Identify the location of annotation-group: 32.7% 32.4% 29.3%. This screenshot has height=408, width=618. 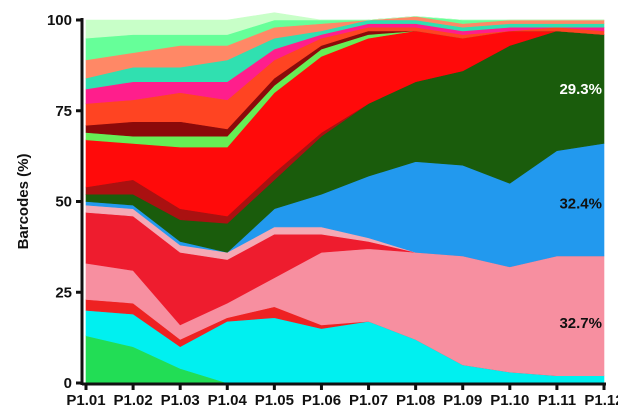
(580, 206).